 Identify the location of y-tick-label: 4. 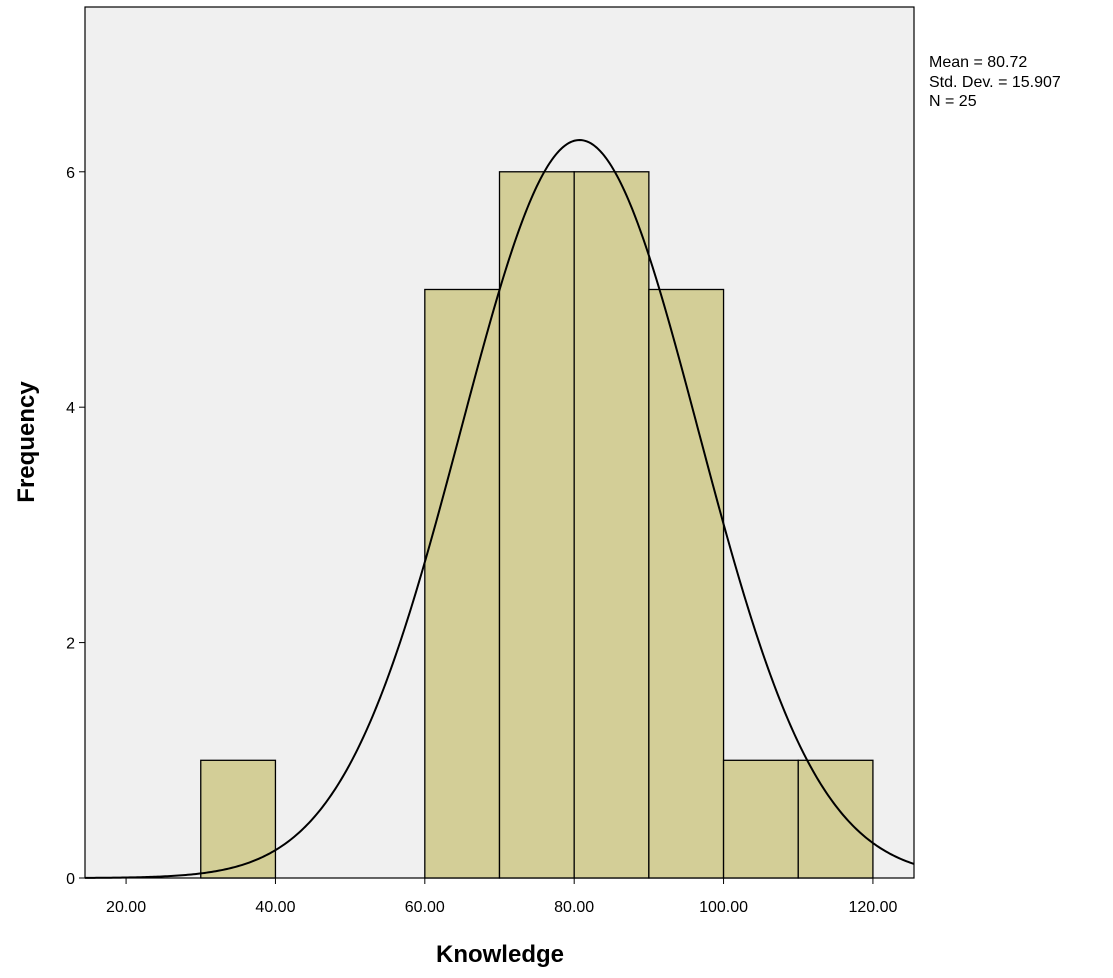
(70, 408).